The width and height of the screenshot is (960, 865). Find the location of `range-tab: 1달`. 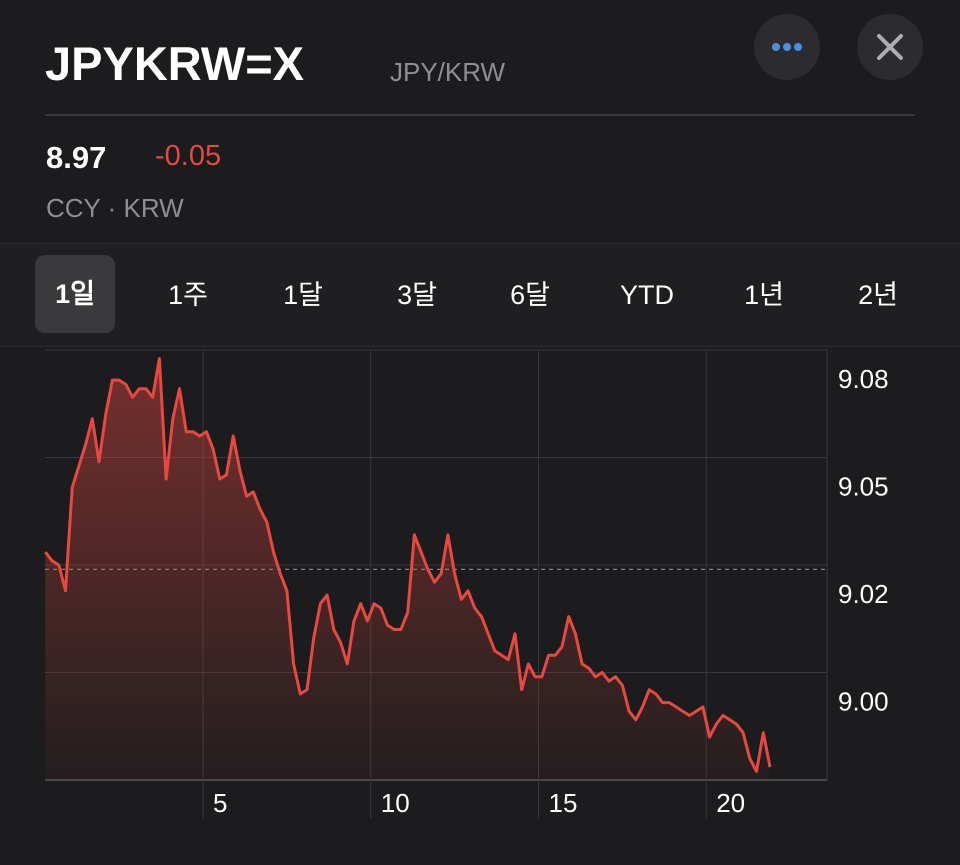

range-tab: 1달 is located at coordinates (303, 295).